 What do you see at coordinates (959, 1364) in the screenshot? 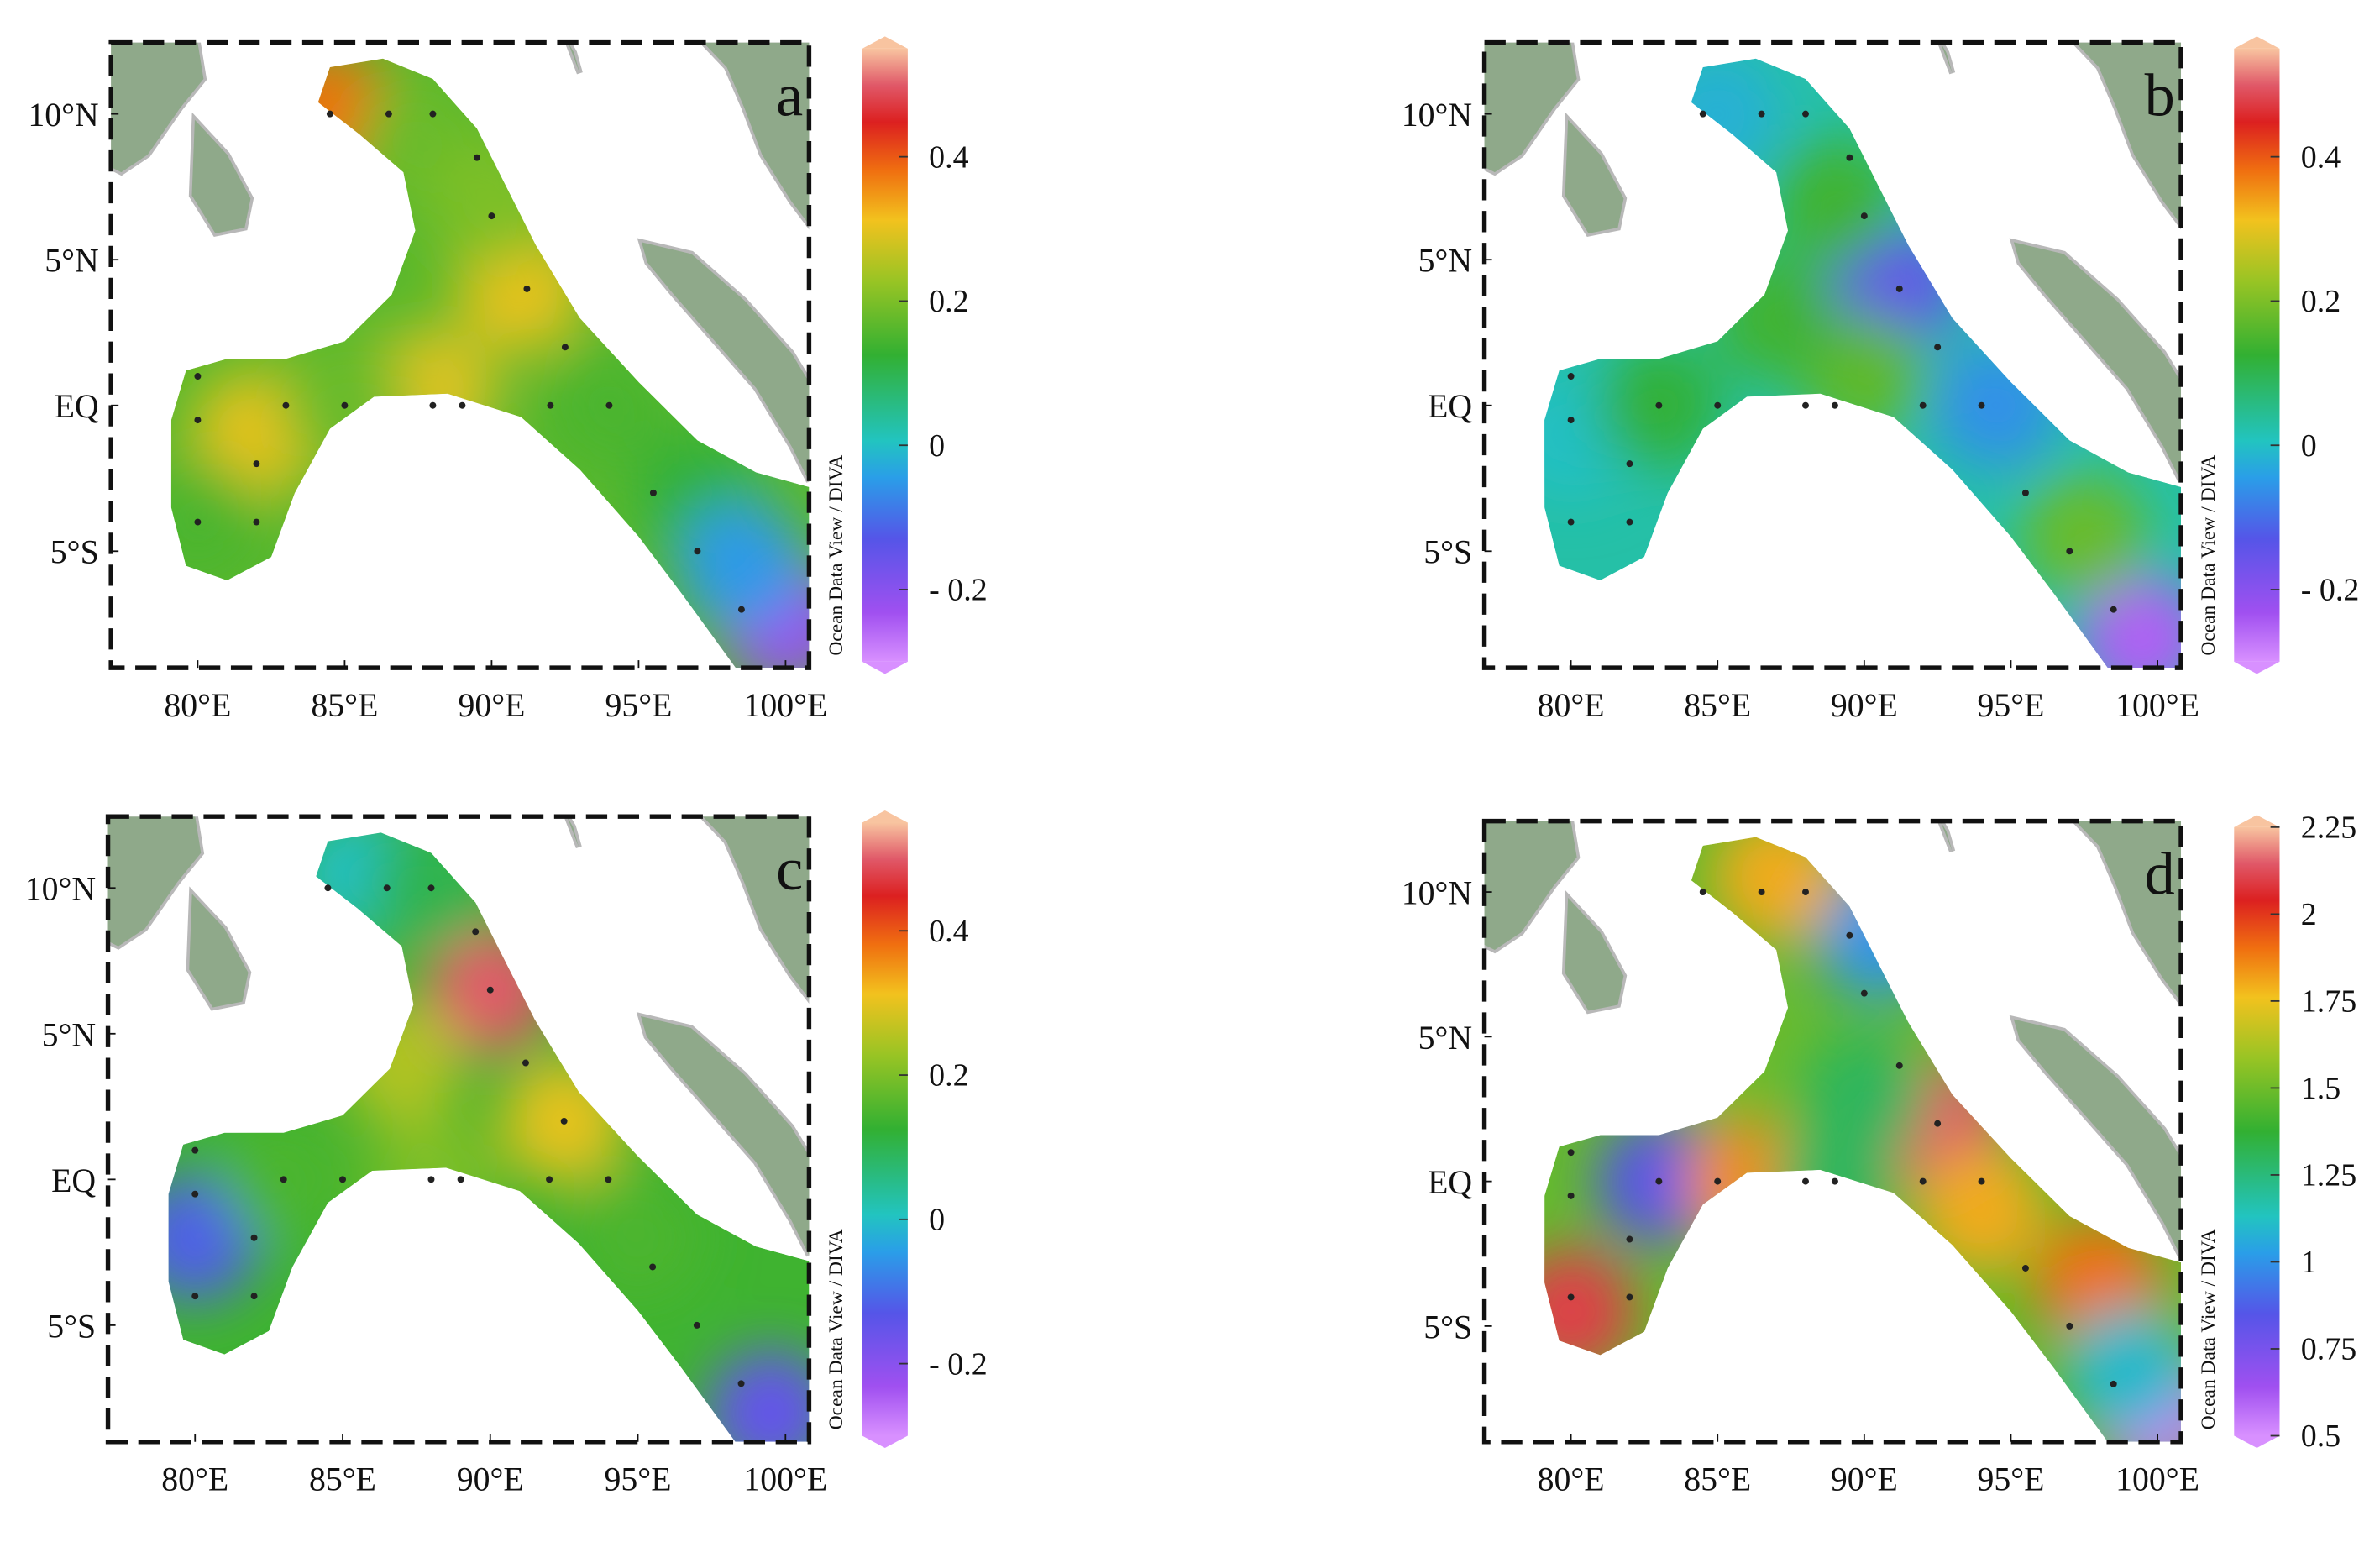
I see `colorbar-tick-label: - 0.2` at bounding box center [959, 1364].